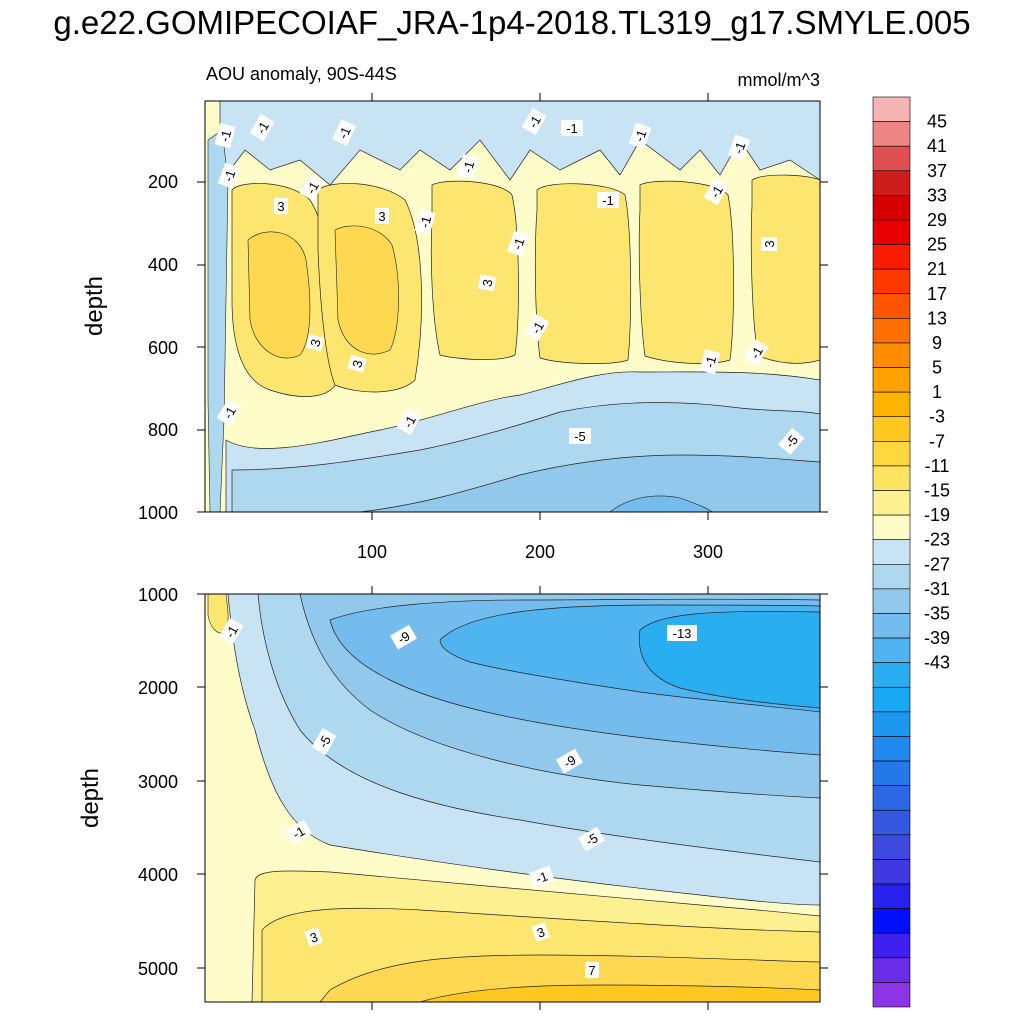  I want to click on contour-label-text: 7, so click(591, 970).